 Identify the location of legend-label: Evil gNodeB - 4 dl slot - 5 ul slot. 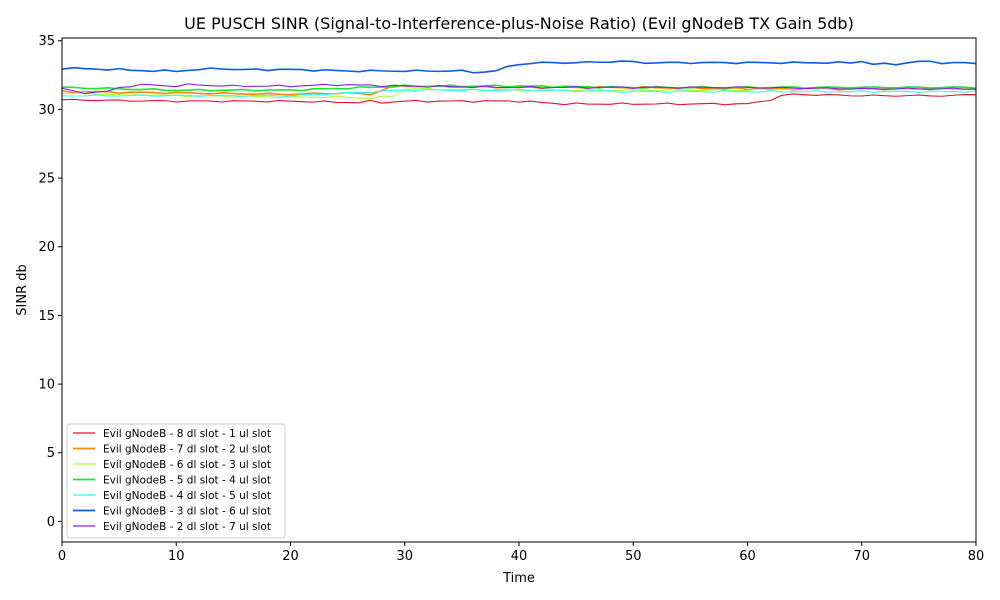
(187, 496).